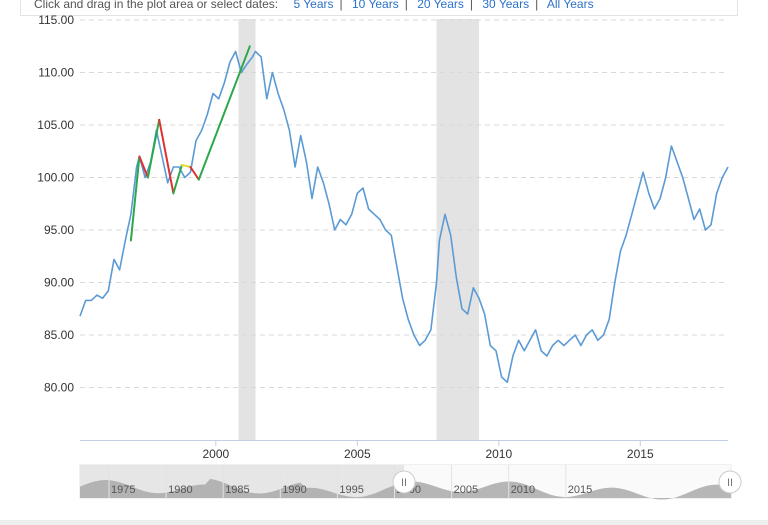 The width and height of the screenshot is (768, 525). I want to click on navigator: 197519801985199019952000200520102015IIII, so click(410, 482).